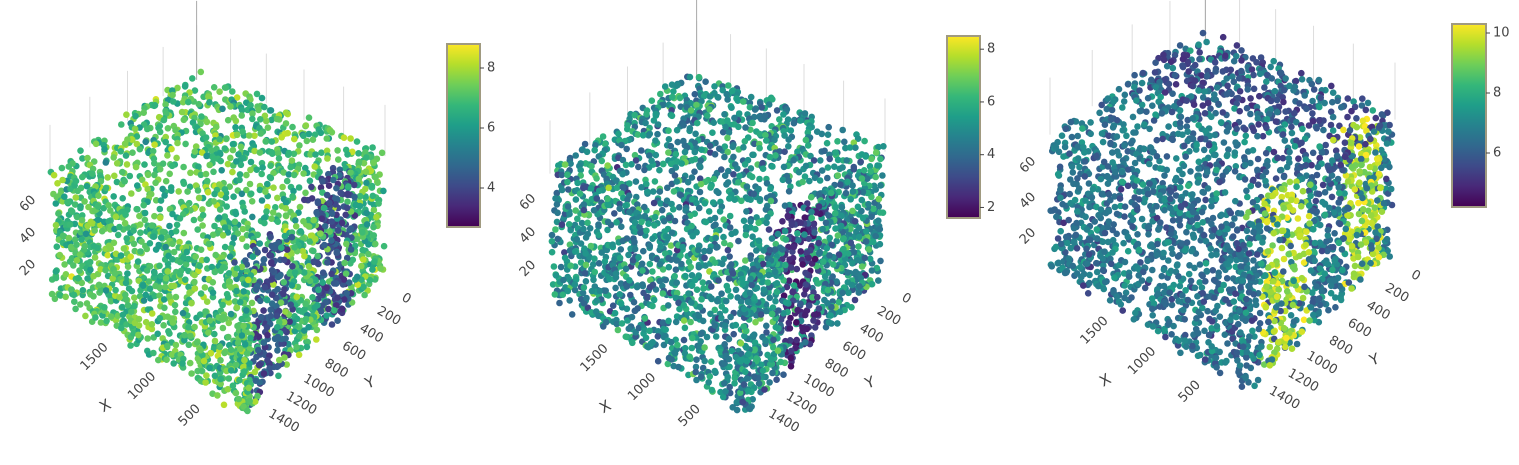 The height and width of the screenshot is (465, 1519). I want to click on colorbar: 468, so click(471, 135).